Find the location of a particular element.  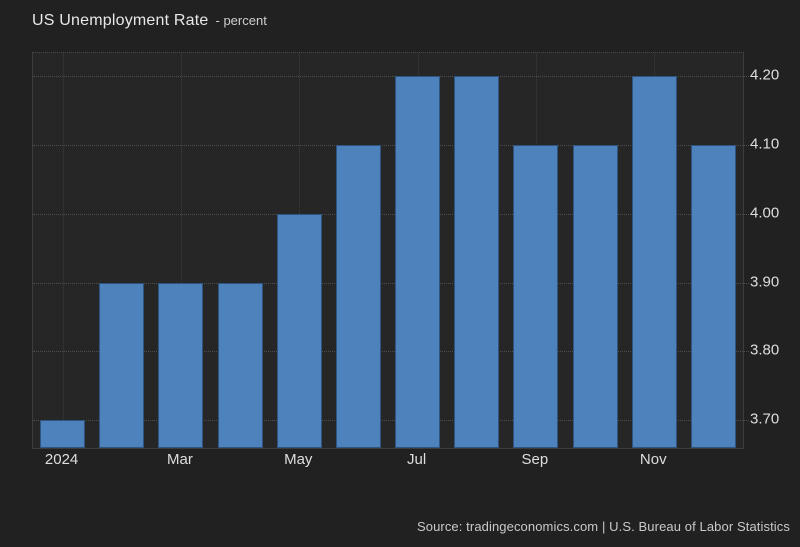

y-tick-label: 4.20 is located at coordinates (765, 75).